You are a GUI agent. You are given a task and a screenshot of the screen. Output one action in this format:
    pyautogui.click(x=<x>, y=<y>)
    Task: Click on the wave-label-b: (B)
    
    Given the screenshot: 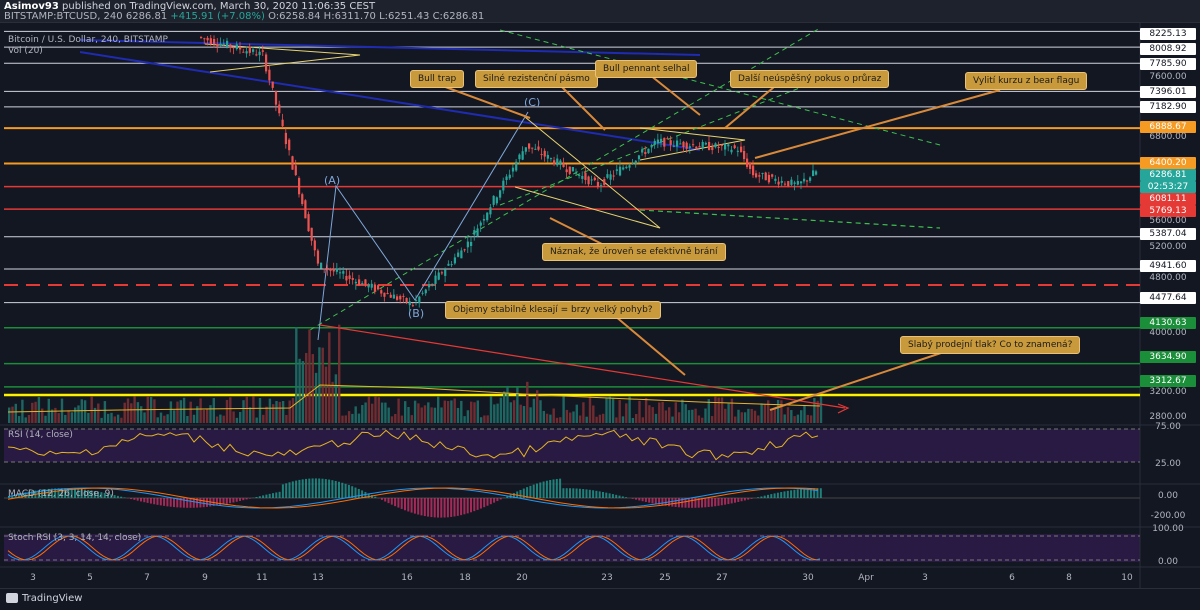 What is the action you would take?
    pyautogui.click(x=416, y=313)
    